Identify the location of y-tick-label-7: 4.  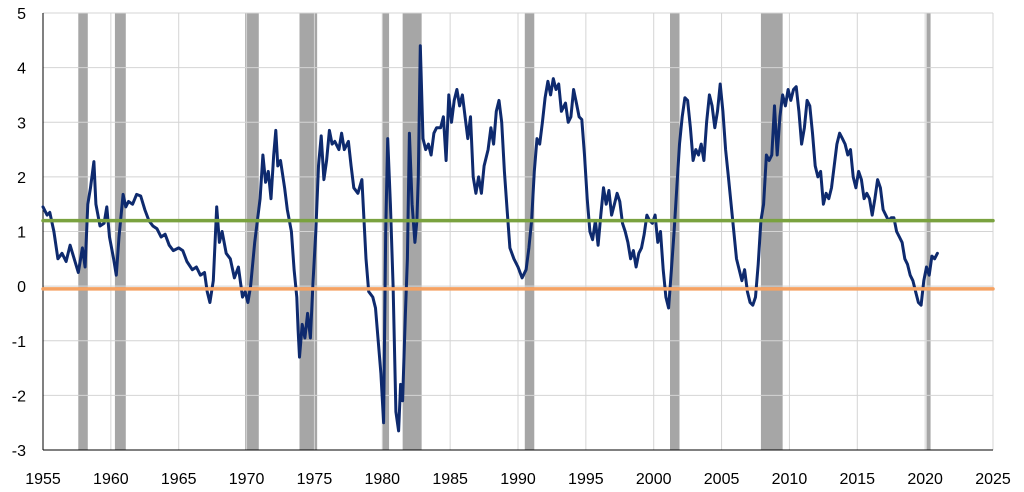
(21, 69).